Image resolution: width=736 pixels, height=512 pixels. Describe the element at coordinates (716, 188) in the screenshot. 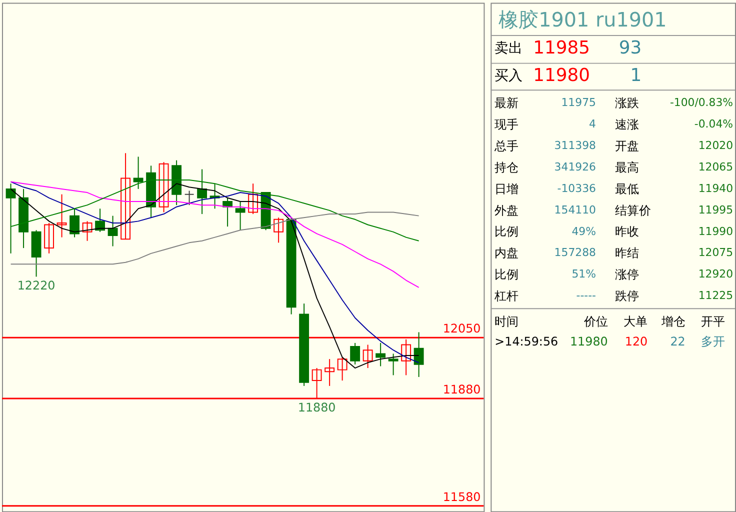

I see `text: 11940` at that location.